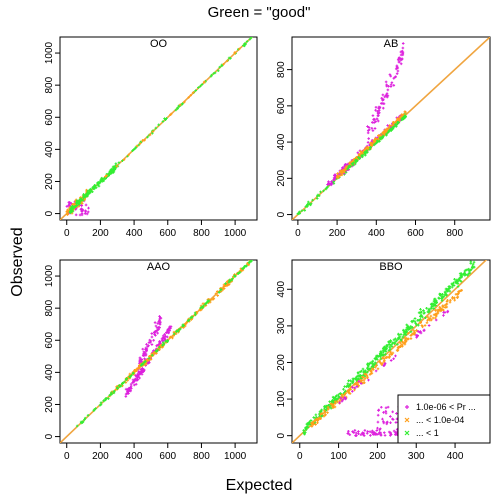 This screenshot has width=504, height=504. I want to click on y-tick-label: 800, so click(49, 307).